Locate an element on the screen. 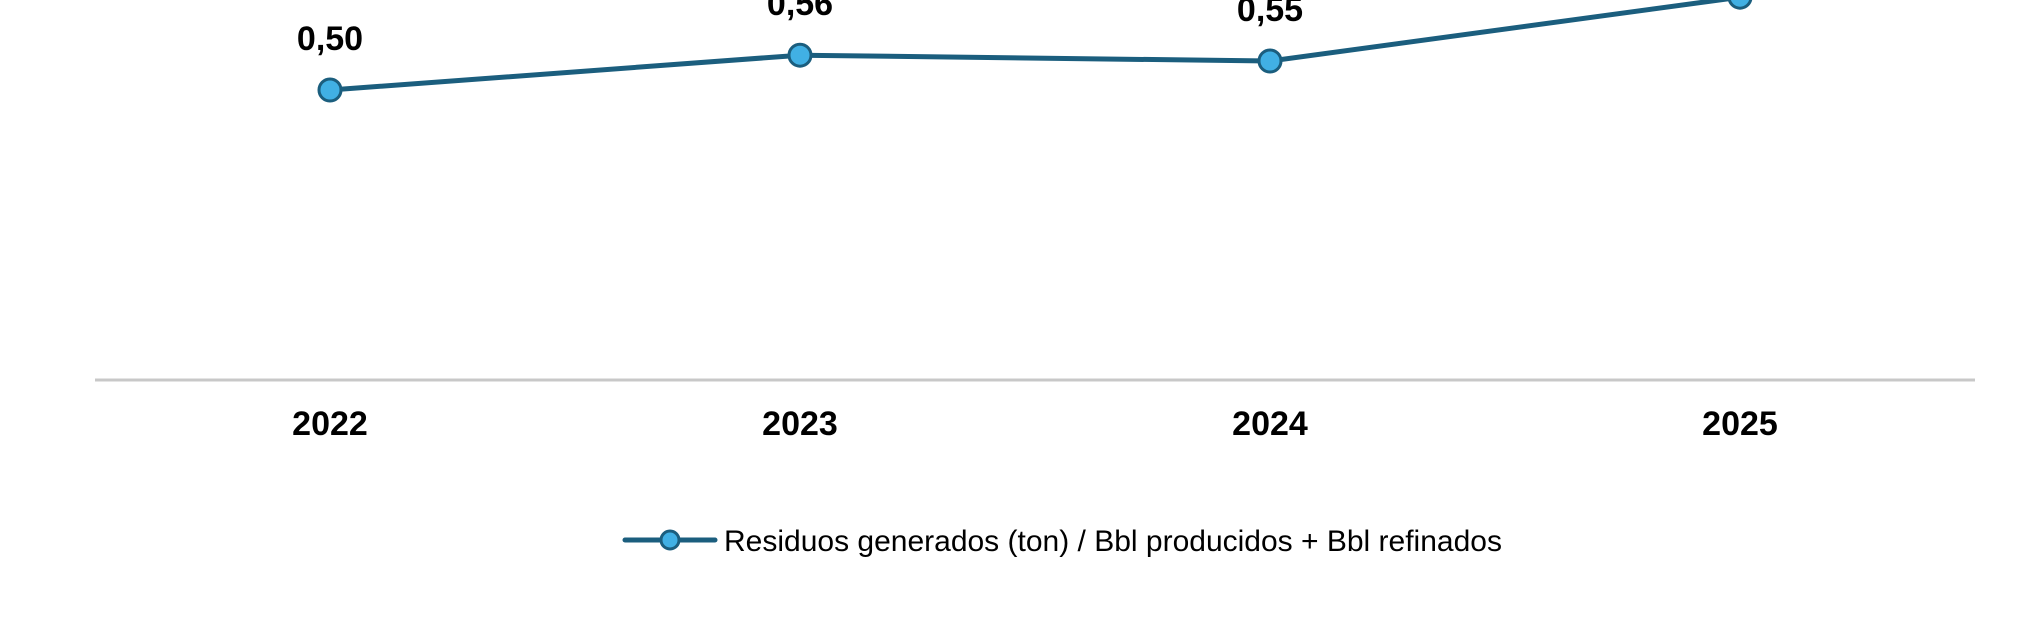 Image resolution: width=2025 pixels, height=636 pixels. data-label: 0,50 is located at coordinates (330, 39).